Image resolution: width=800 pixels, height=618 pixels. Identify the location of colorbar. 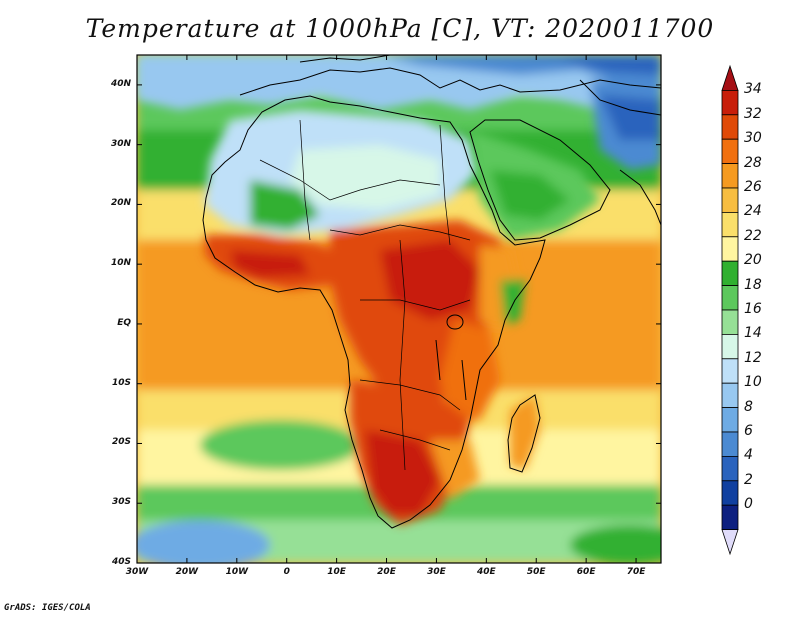
(730, 310).